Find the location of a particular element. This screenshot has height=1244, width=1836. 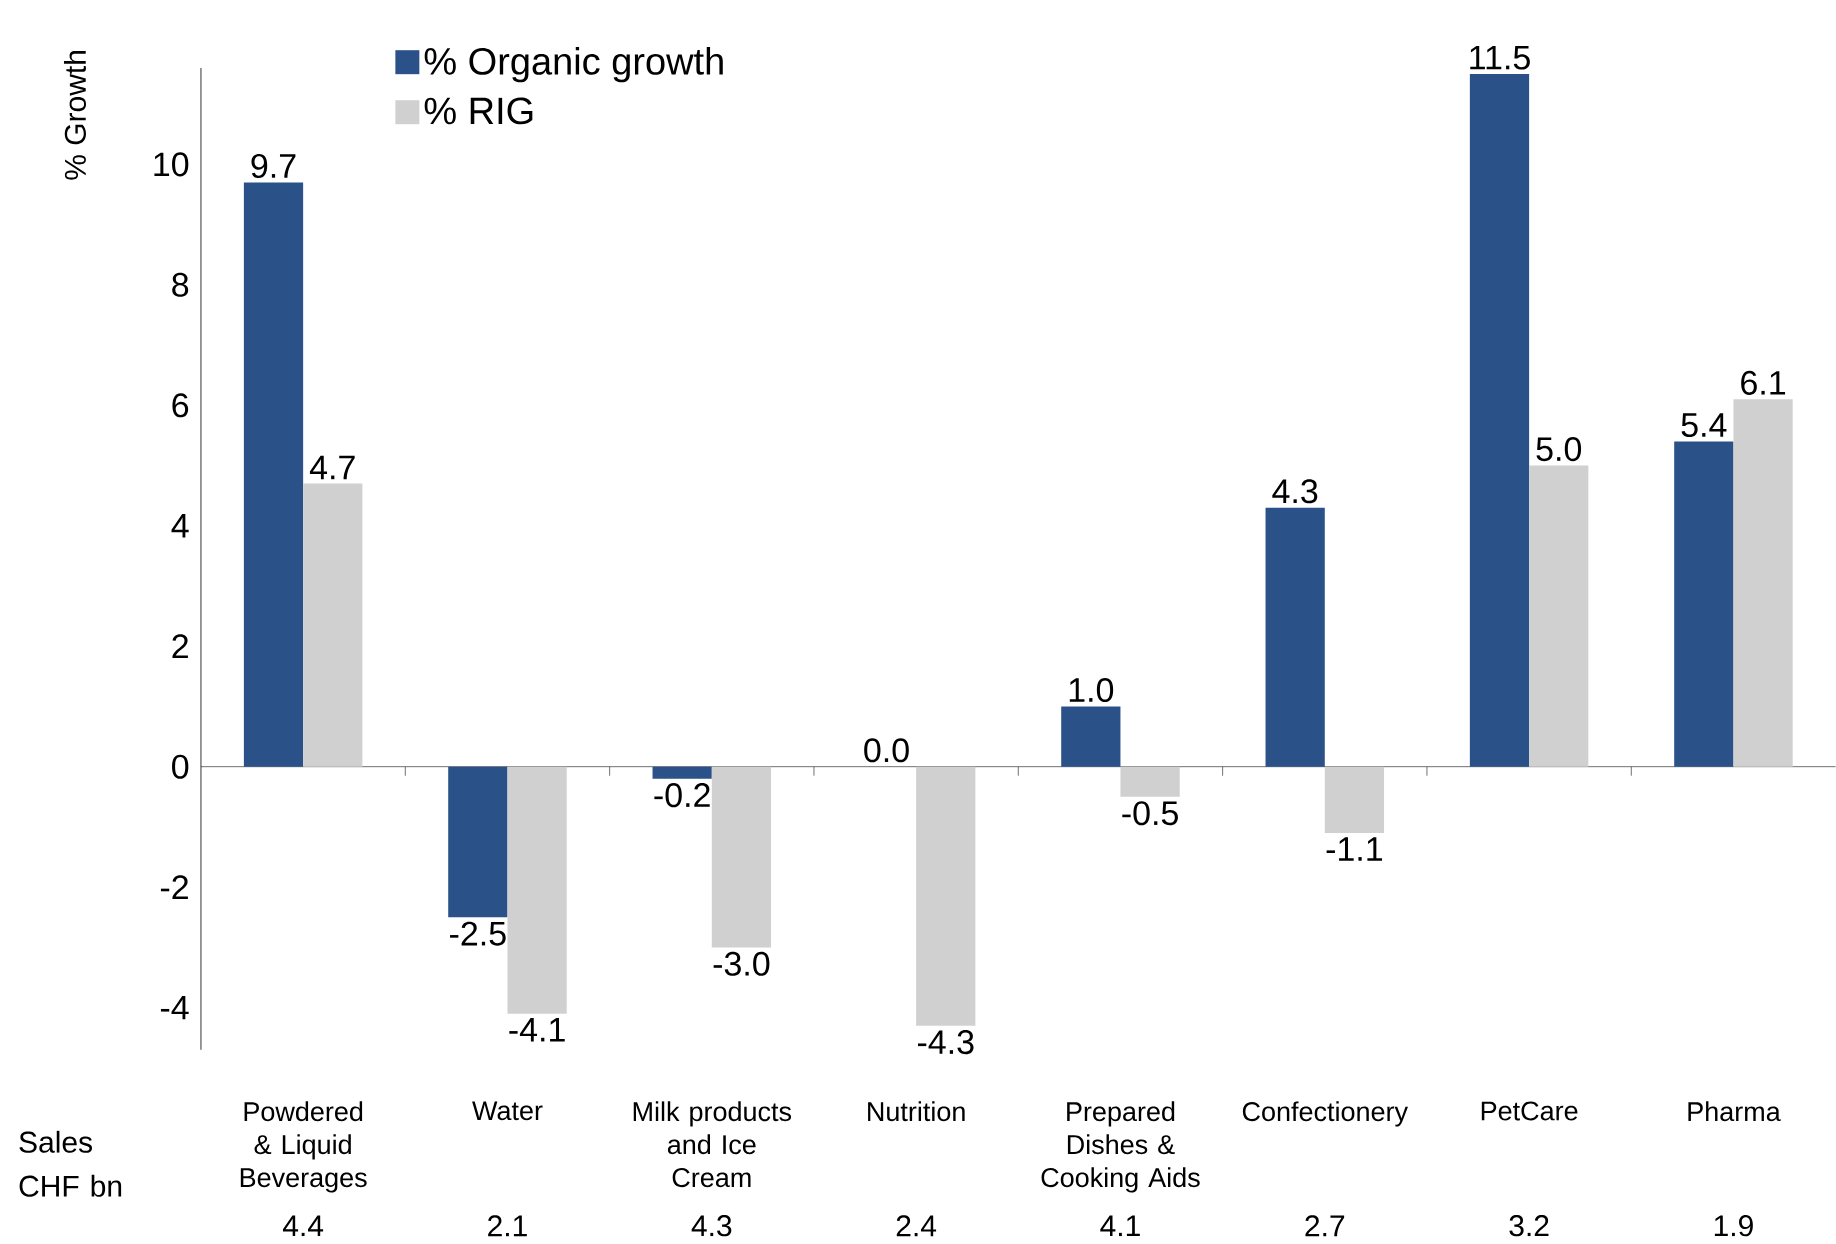

x-tick-label: Water is located at coordinates (507, 1111).